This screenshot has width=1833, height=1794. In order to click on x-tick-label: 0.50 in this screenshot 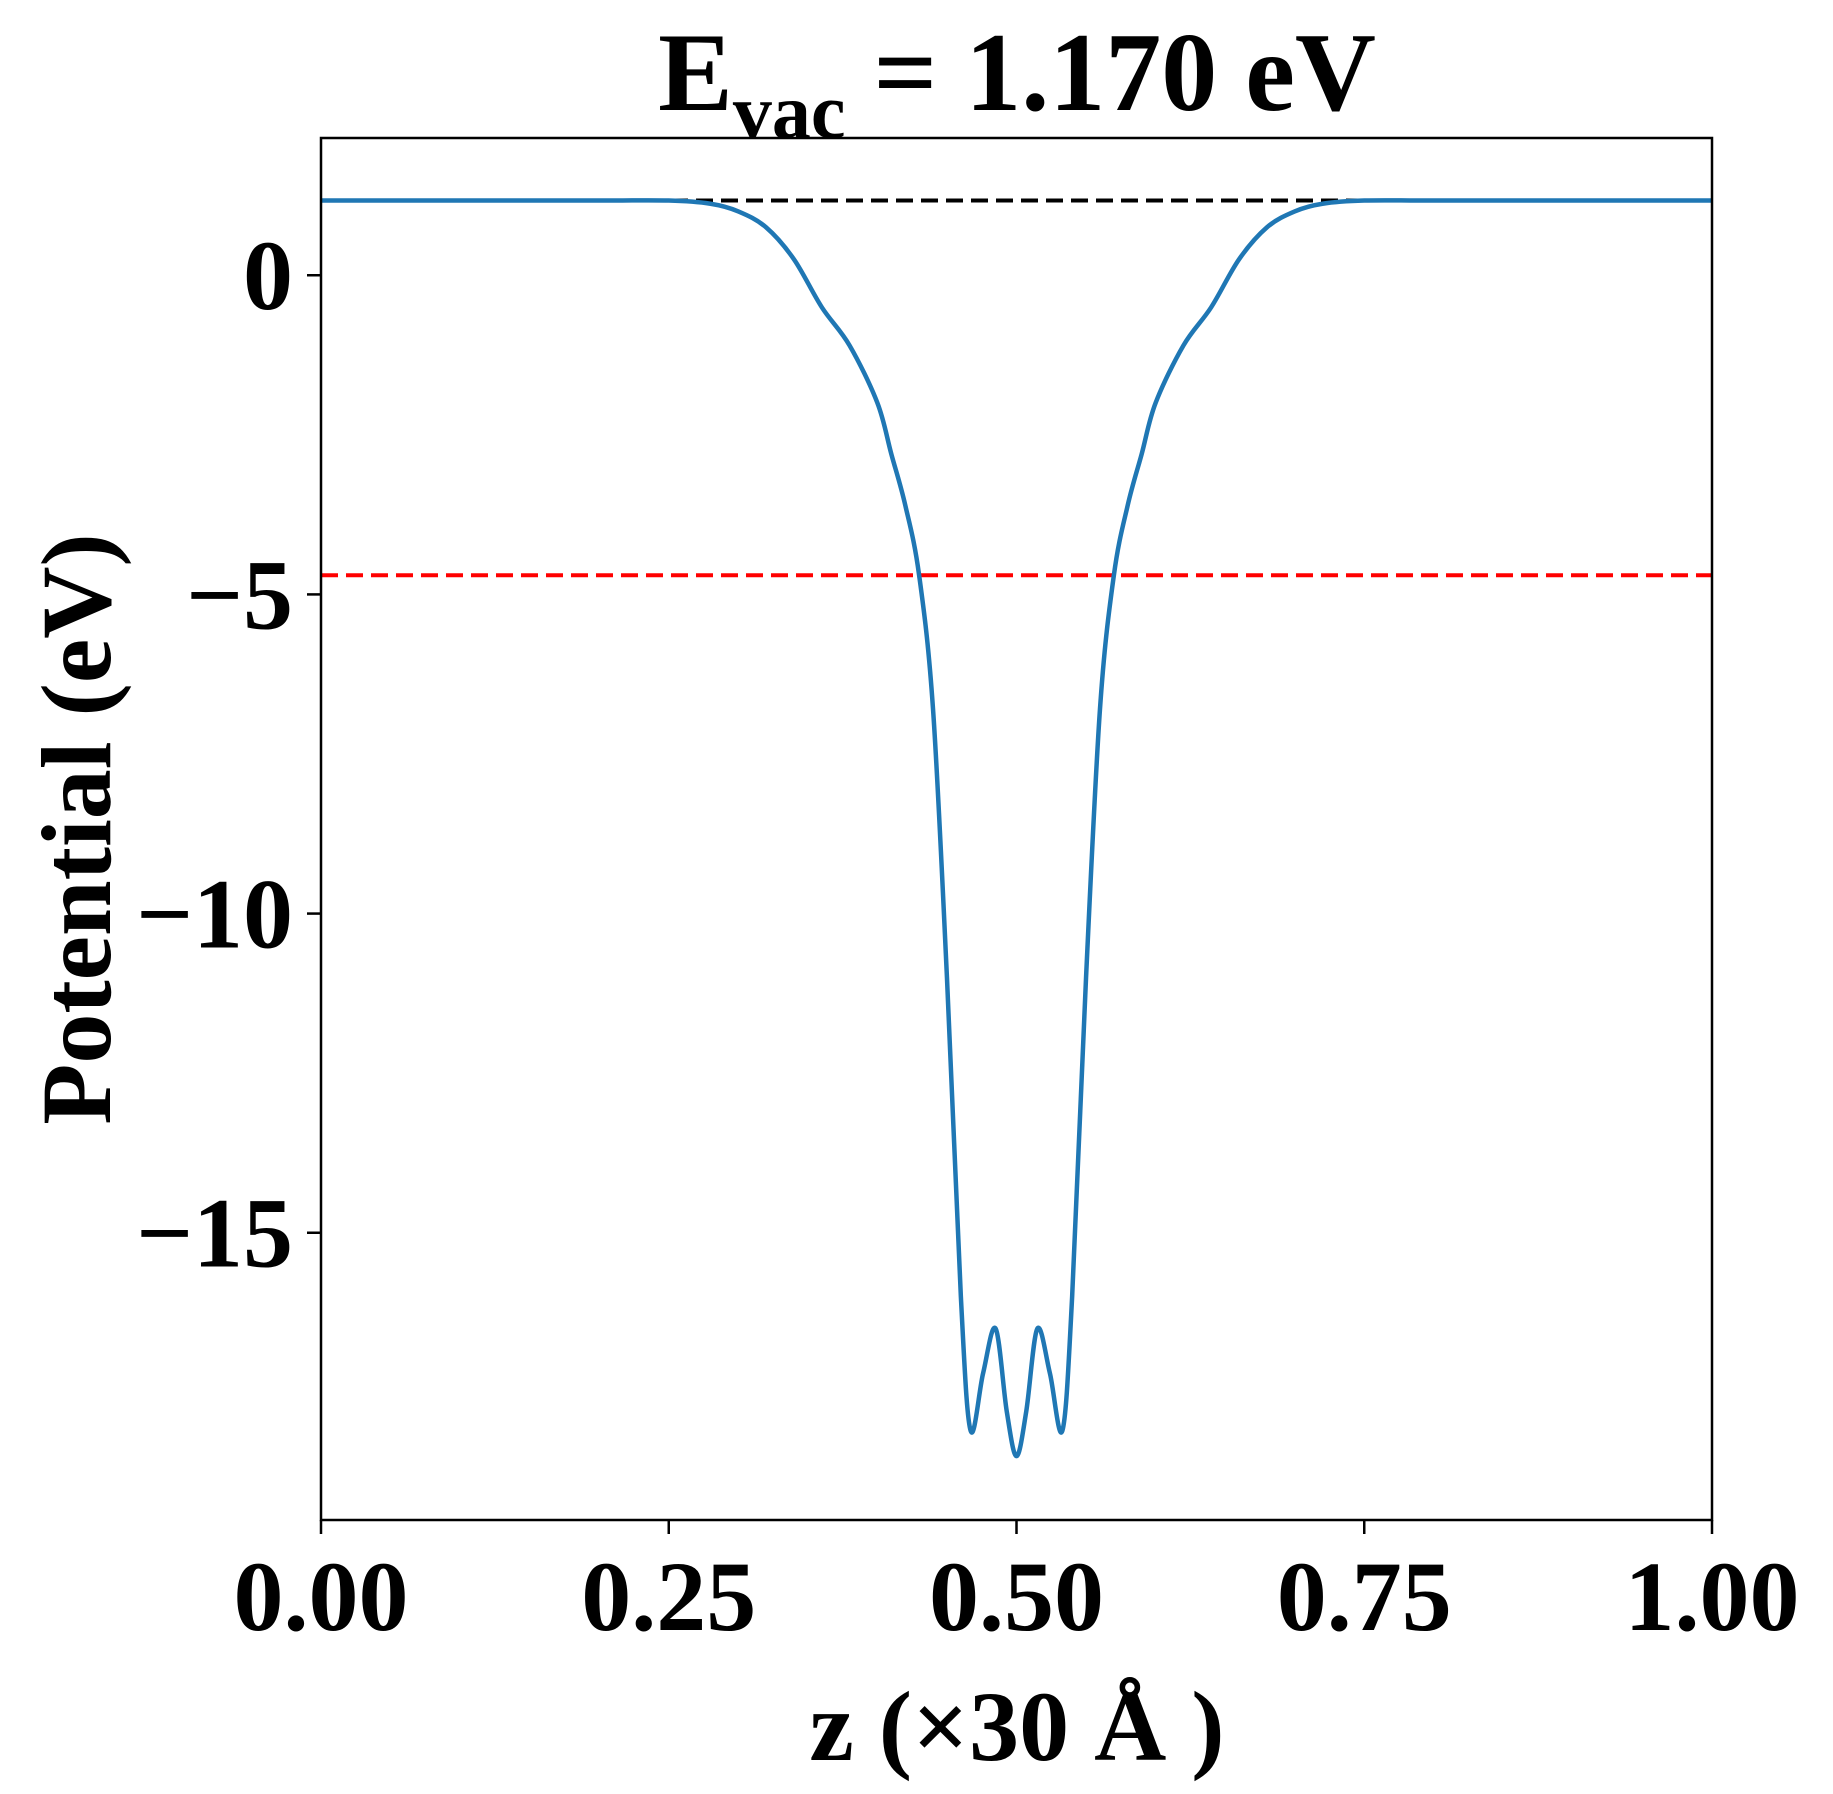, I will do `click(1016, 1596)`.